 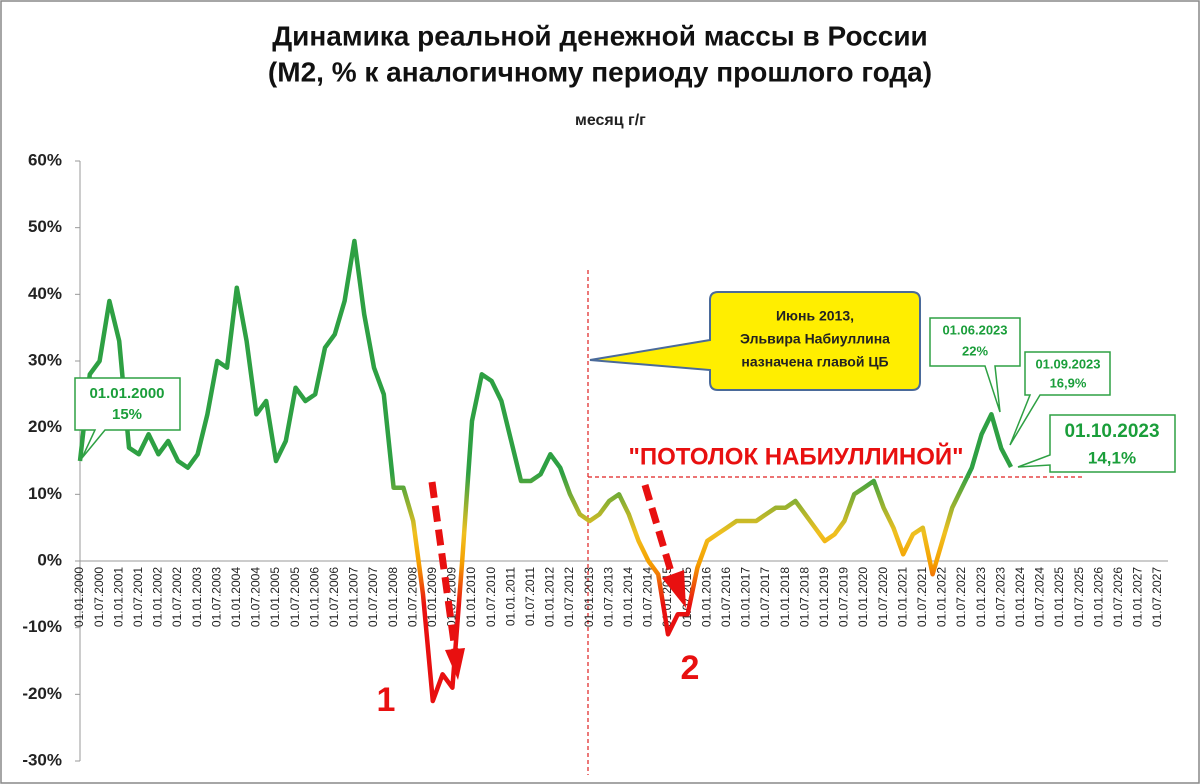 What do you see at coordinates (814, 362) in the screenshot?
I see `callout-text: назначена главой ЦБ` at bounding box center [814, 362].